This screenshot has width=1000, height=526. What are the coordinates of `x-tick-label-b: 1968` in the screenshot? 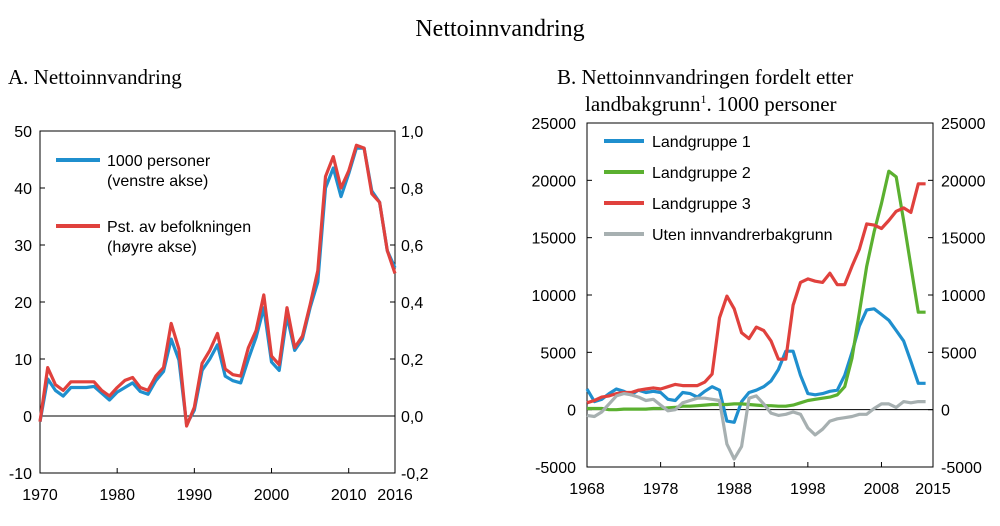 It's located at (587, 489).